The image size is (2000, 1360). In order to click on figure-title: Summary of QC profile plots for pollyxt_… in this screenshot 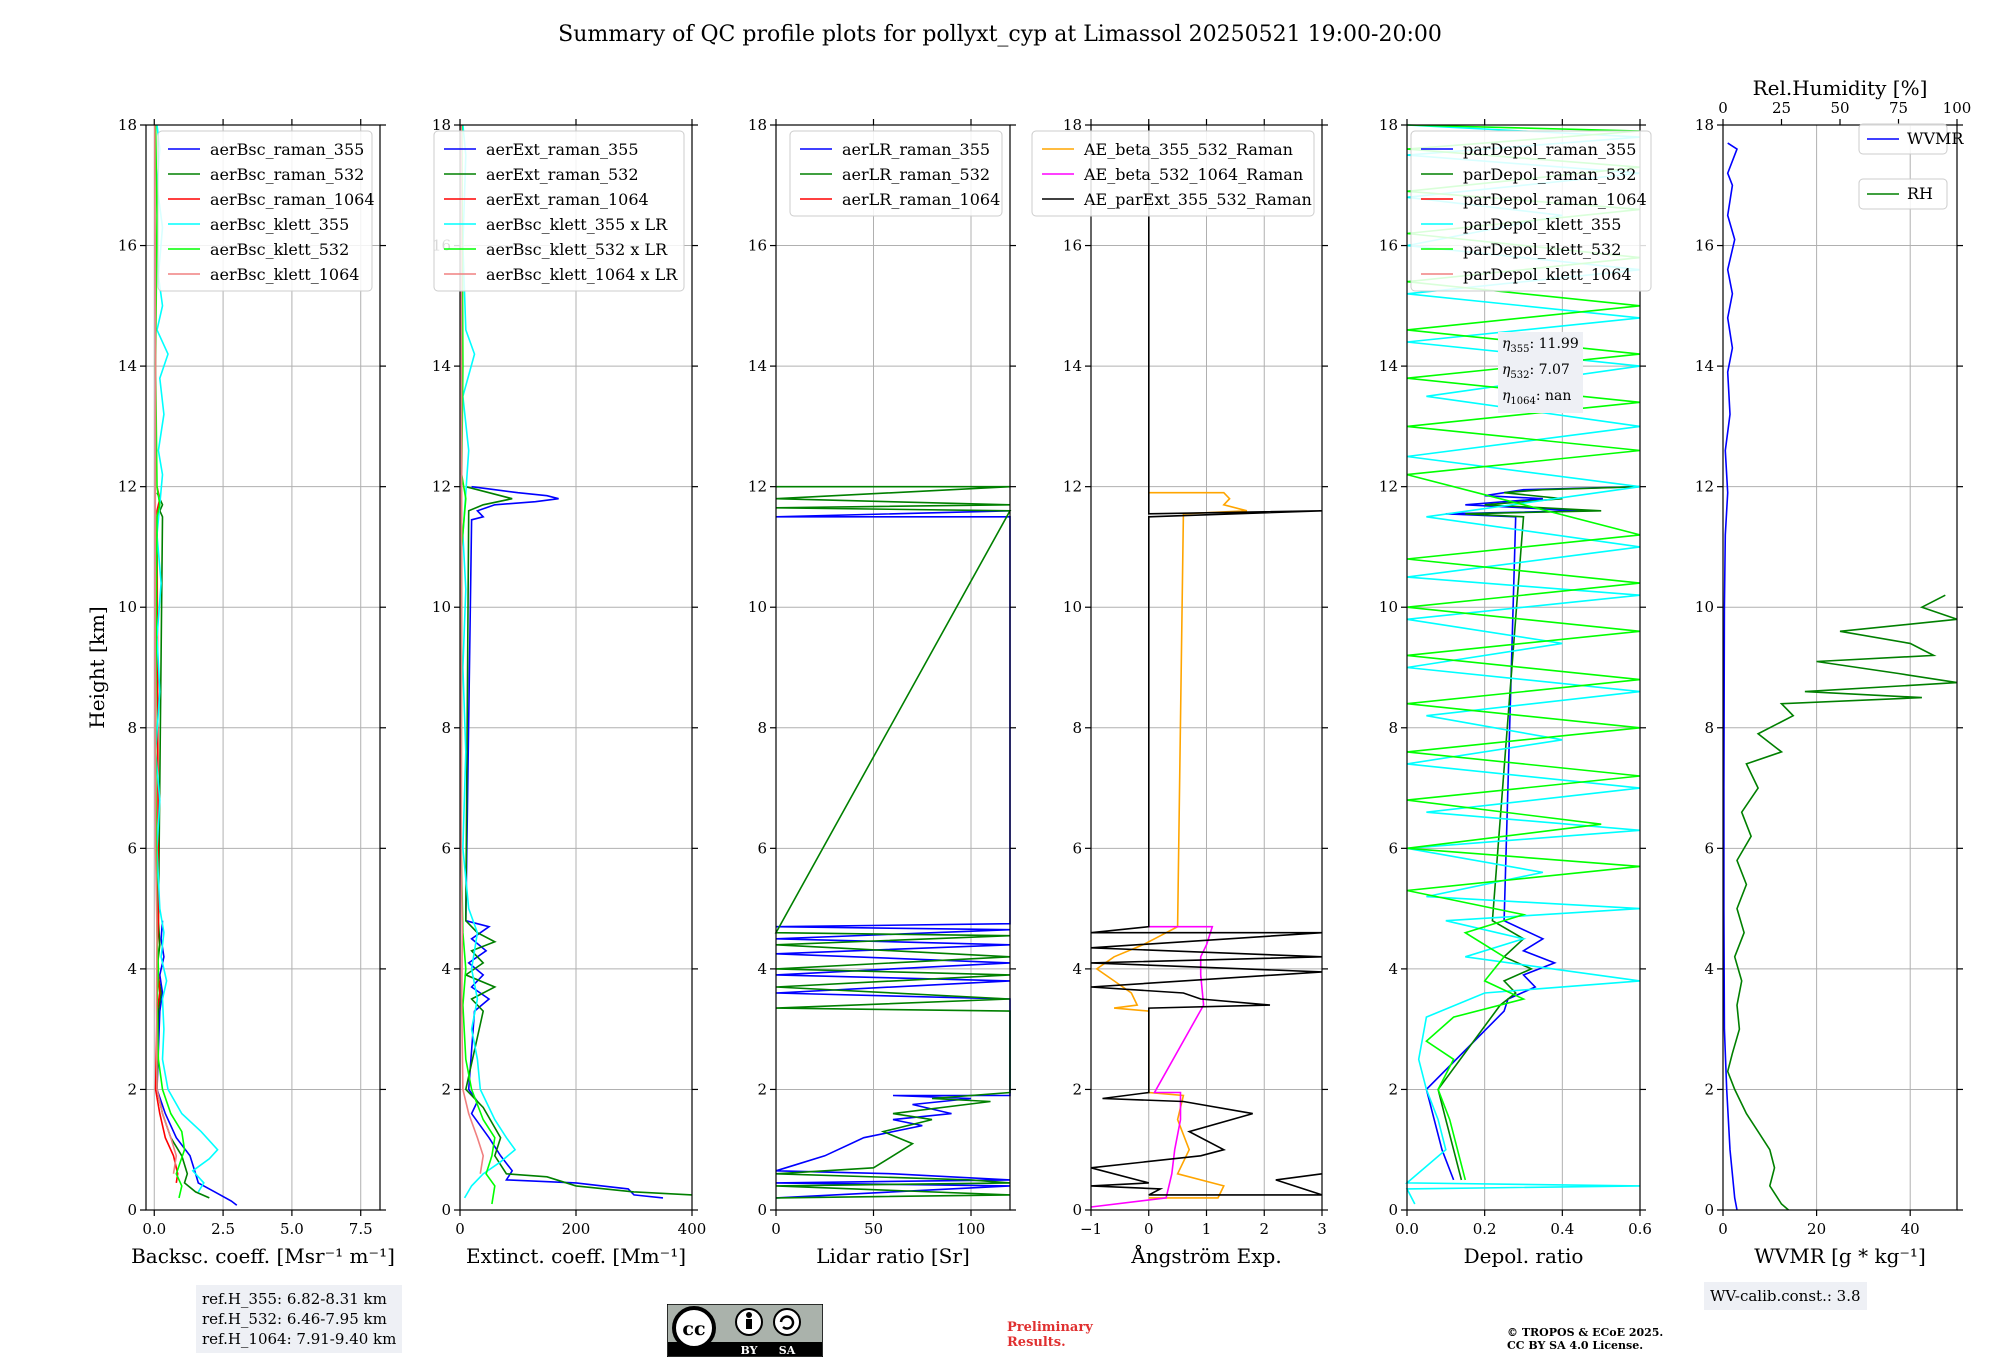, I will do `click(1000, 34)`.